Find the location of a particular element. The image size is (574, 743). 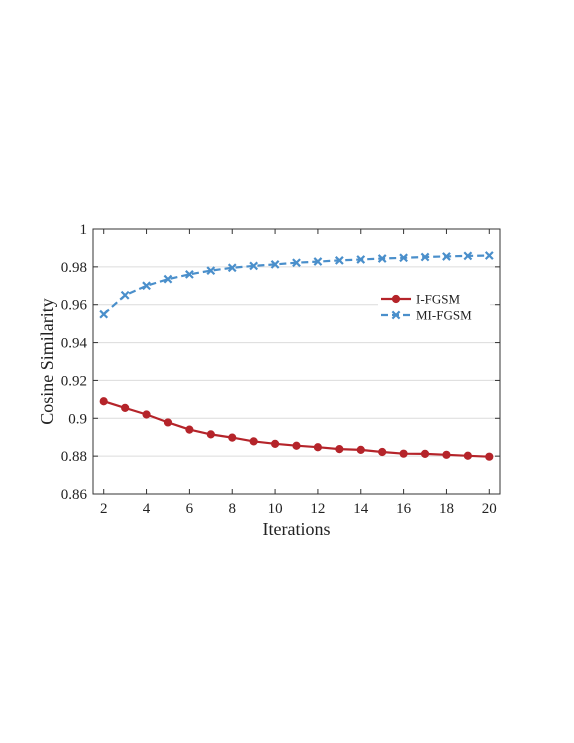

x-tick-label: 8 is located at coordinates (232, 509).